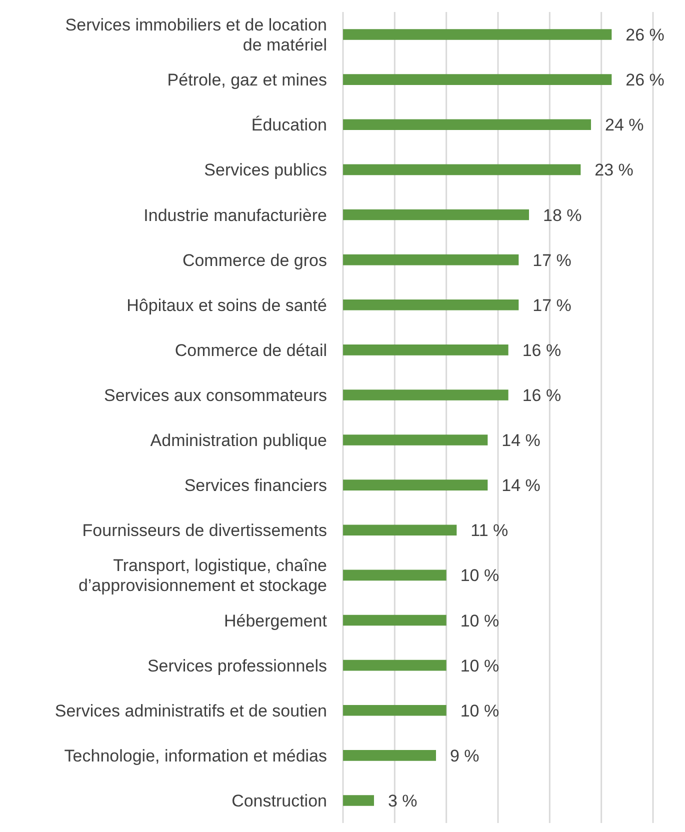 This screenshot has height=832, width=685. What do you see at coordinates (196, 34) in the screenshot?
I see `y-tick-label: Services immobiliers et de location de matériel` at bounding box center [196, 34].